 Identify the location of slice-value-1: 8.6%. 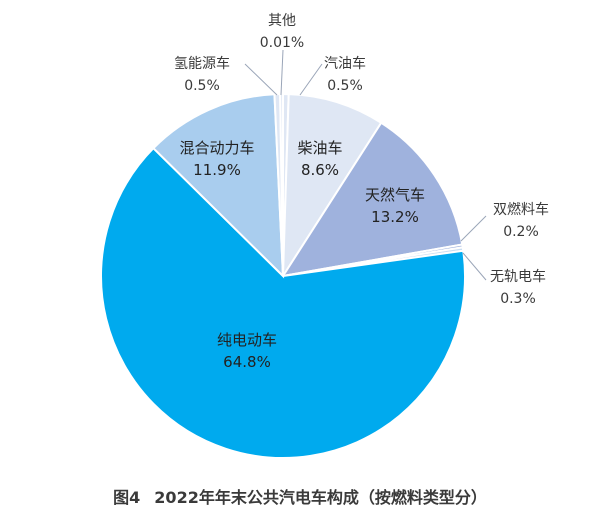
(320, 170).